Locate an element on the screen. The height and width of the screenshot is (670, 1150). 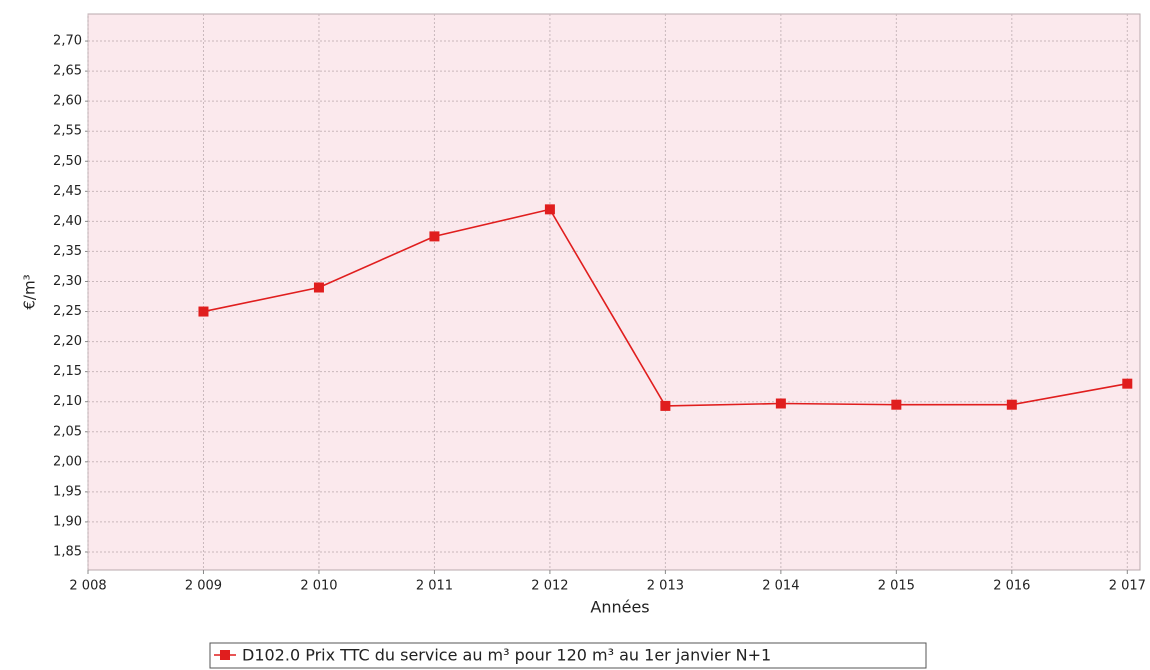
y-tick-label: 2,50 is located at coordinates (67, 161).